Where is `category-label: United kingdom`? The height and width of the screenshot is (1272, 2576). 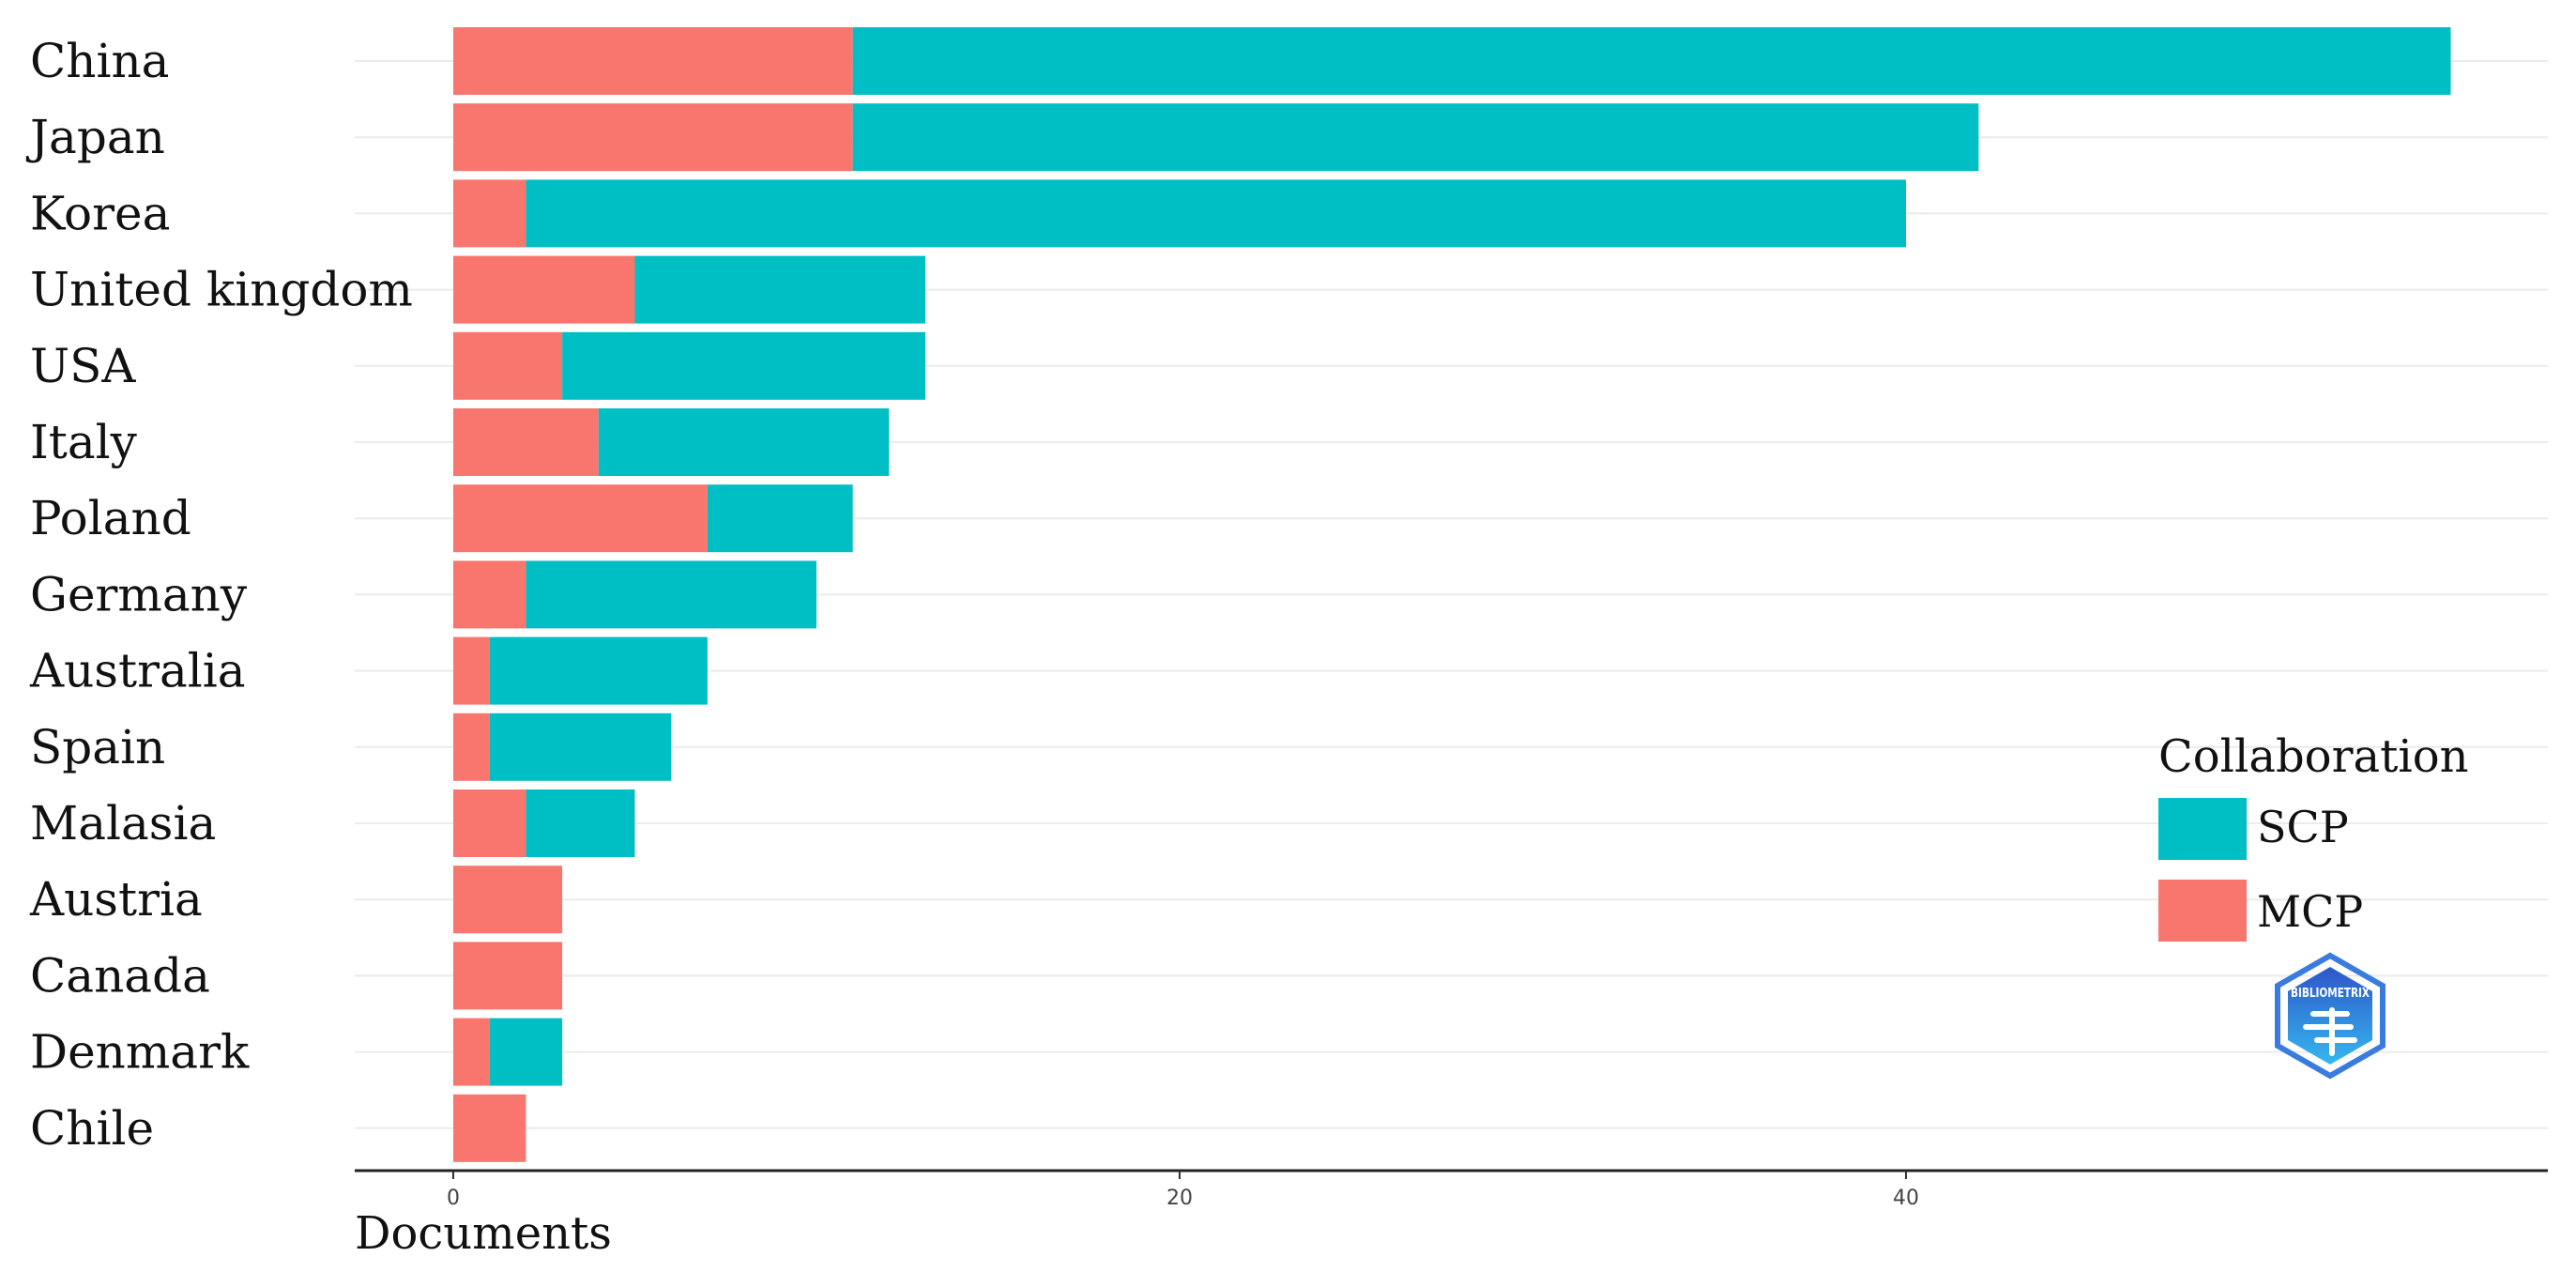
category-label: United kingdom is located at coordinates (221, 290).